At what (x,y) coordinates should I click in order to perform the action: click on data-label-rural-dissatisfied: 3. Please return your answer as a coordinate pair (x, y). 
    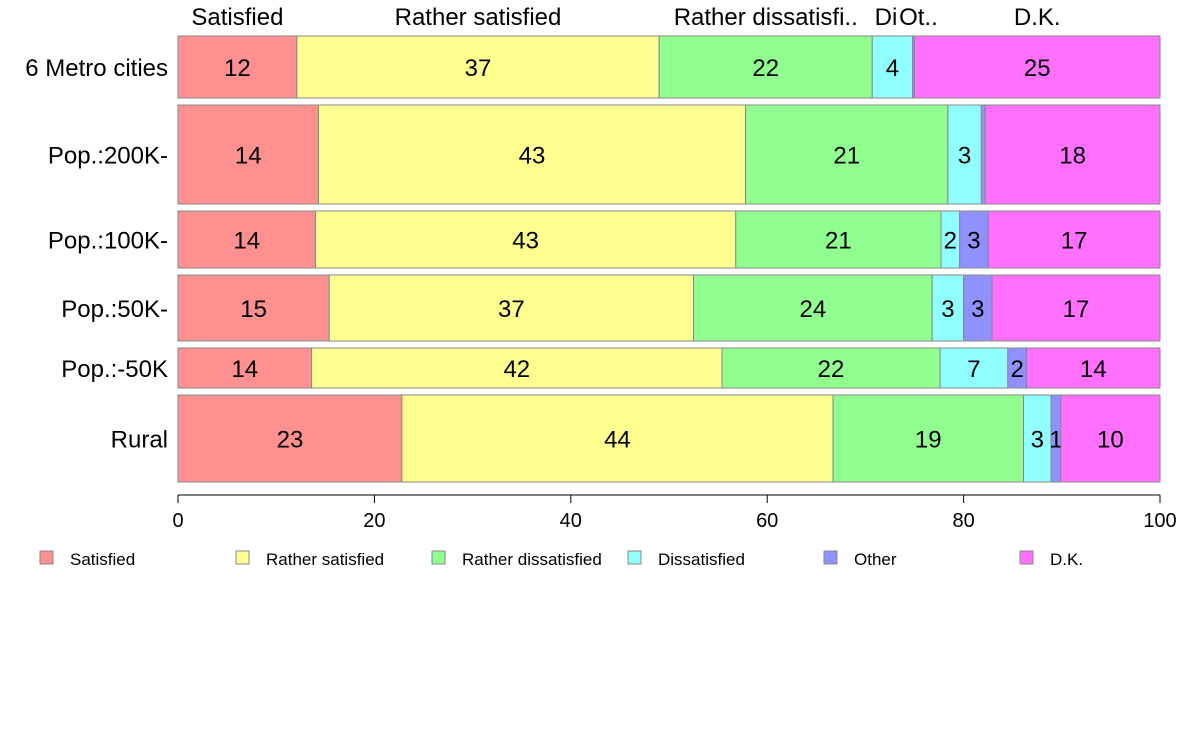
    Looking at the image, I should click on (1037, 440).